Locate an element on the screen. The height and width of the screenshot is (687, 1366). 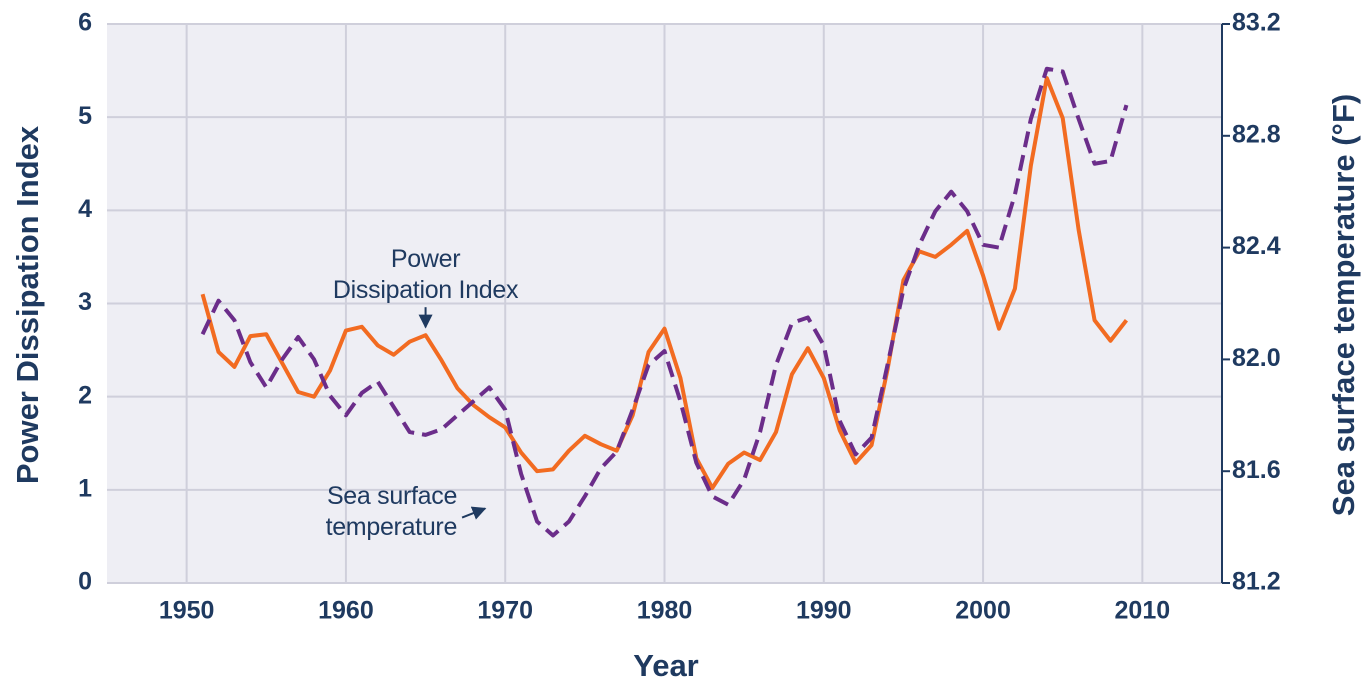
y2-tick-label: 81.2 is located at coordinates (1256, 582).